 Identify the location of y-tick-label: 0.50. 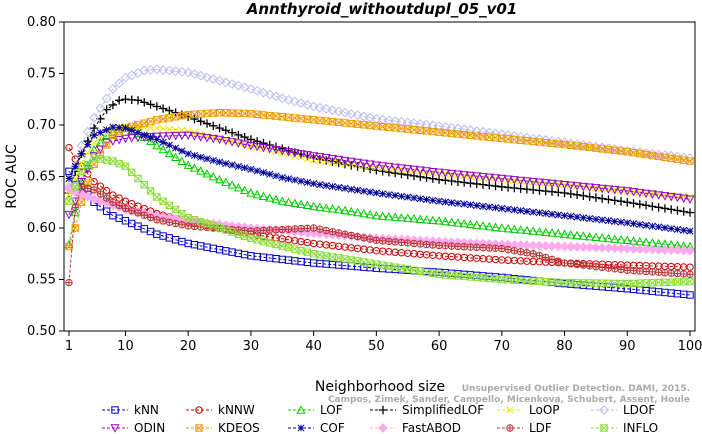
(41, 331).